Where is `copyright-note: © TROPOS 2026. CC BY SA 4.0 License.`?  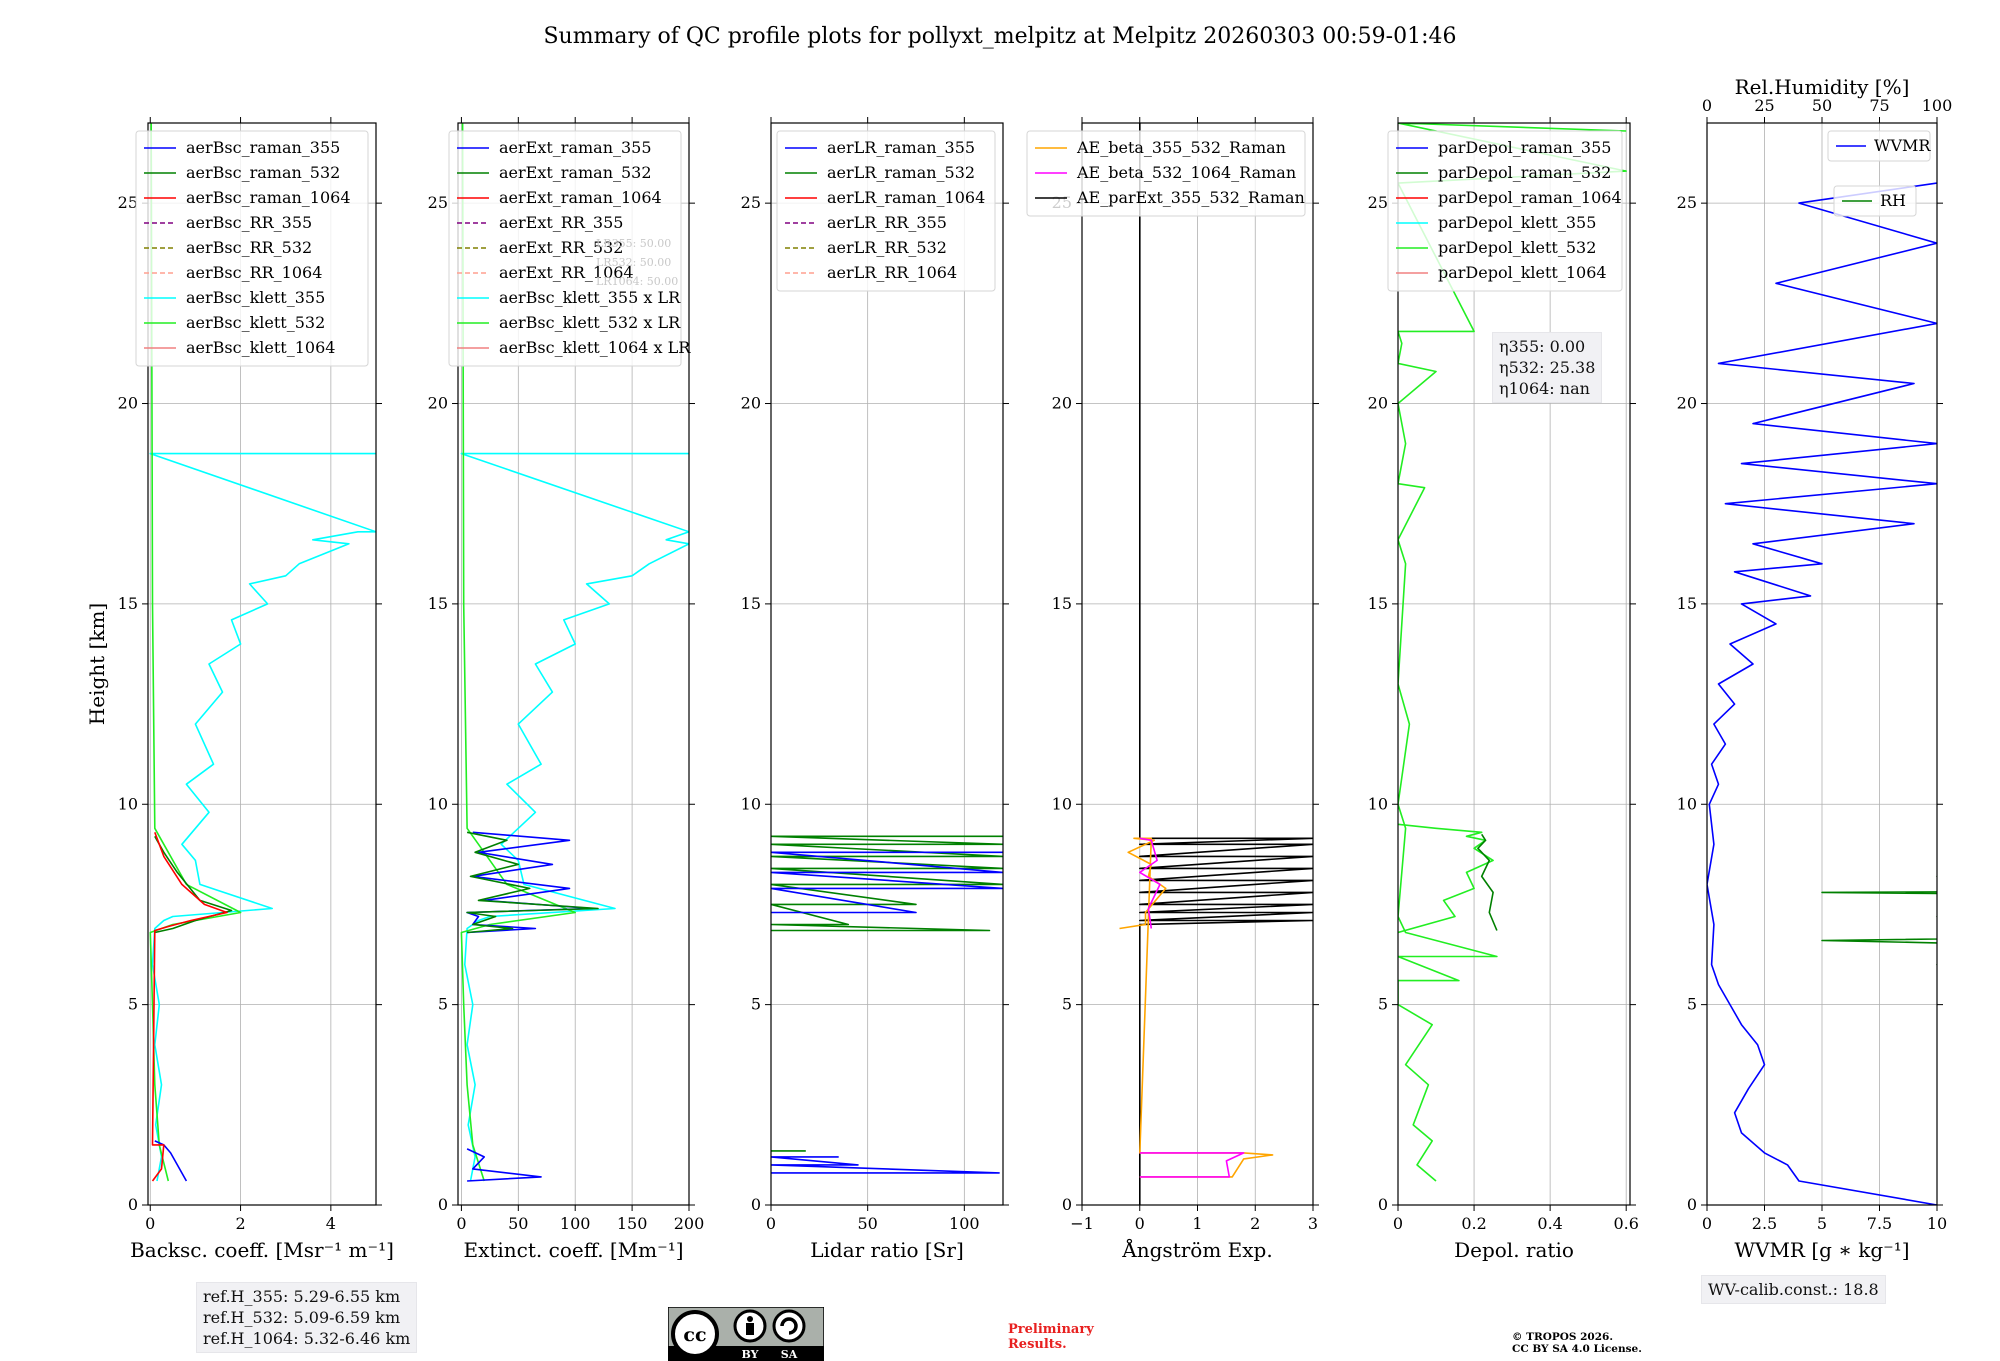 copyright-note: © TROPOS 2026. CC BY SA 4.0 License. is located at coordinates (1577, 1343).